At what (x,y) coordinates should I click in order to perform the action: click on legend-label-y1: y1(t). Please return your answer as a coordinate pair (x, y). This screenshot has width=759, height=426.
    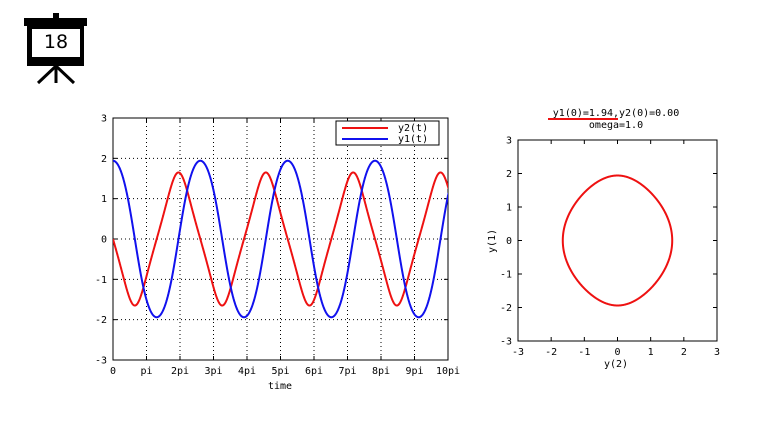
    Looking at the image, I should click on (413, 139).